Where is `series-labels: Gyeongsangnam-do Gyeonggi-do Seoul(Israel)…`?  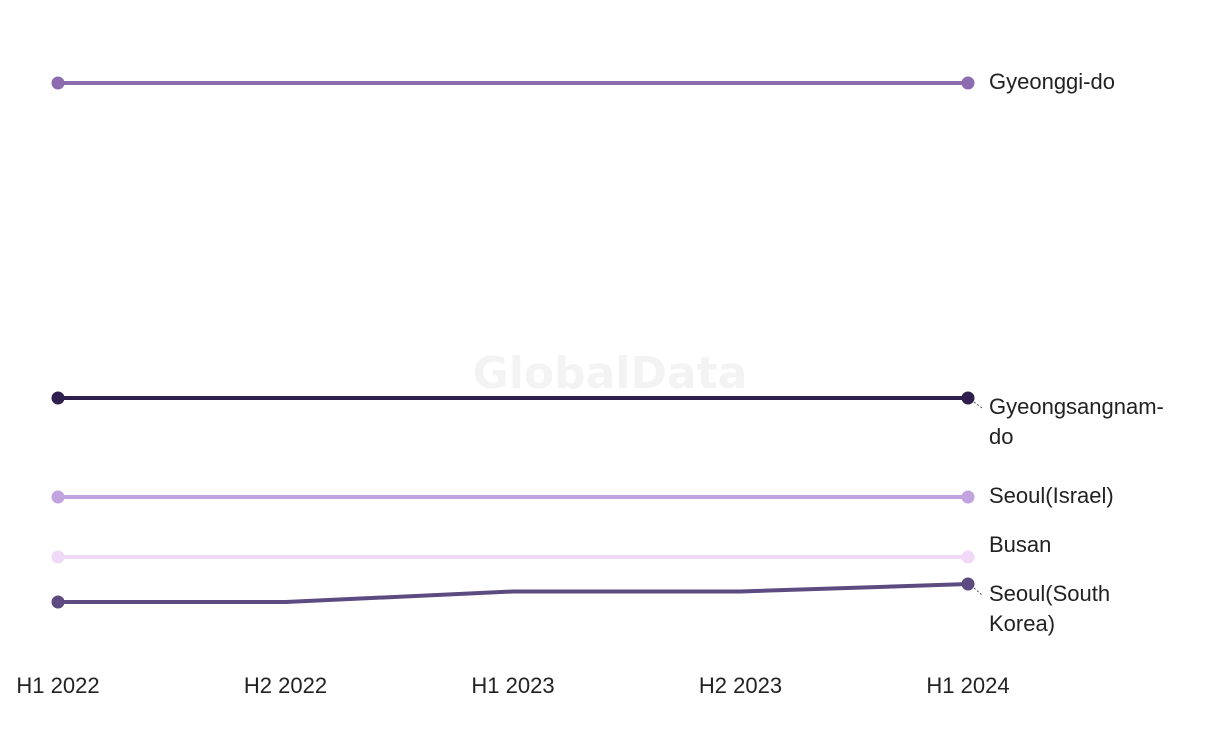 series-labels: Gyeongsangnam-do Gyeonggi-do Seoul(Israel)… is located at coordinates (1068, 352).